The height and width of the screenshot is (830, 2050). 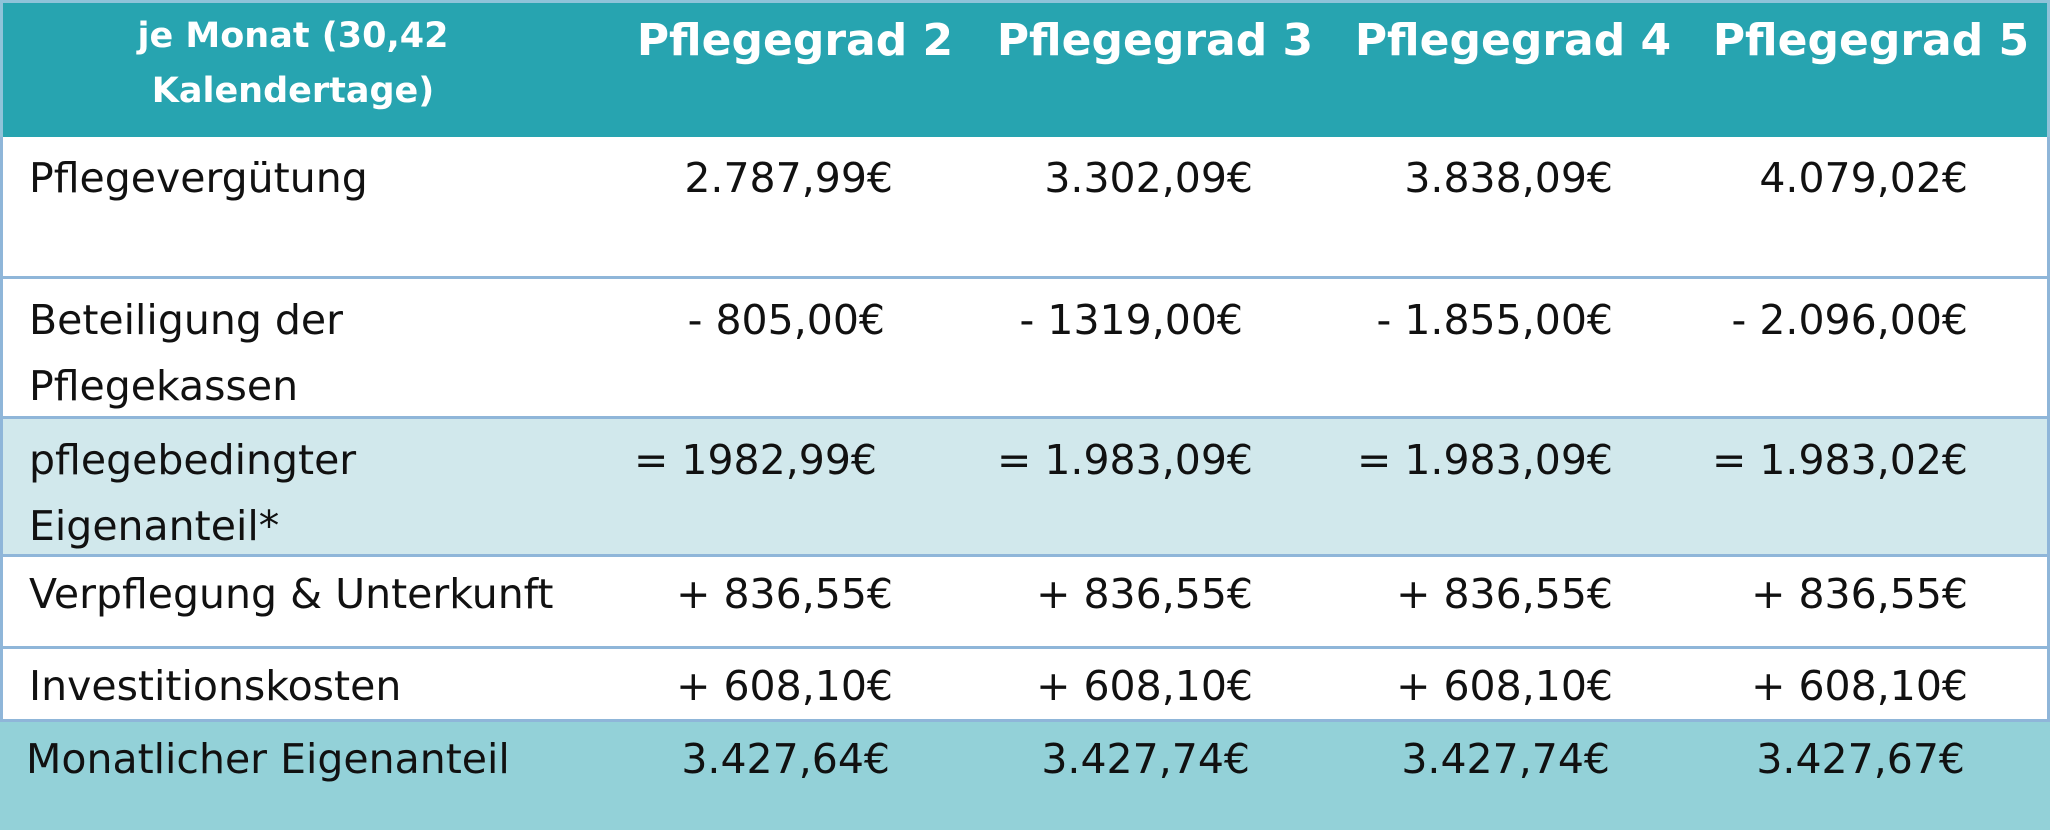 I want to click on header-pflegegrad-4: Pflegegrad 4, so click(x=1513, y=40).